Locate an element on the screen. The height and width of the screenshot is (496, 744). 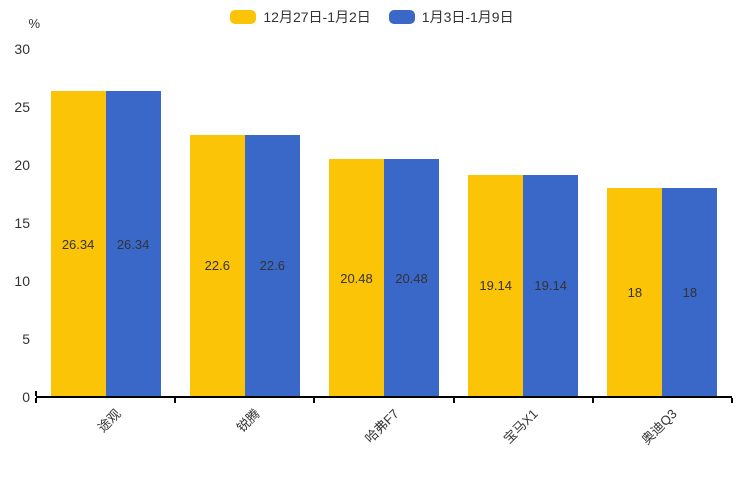
y-tick-label: 20 is located at coordinates (22, 165).